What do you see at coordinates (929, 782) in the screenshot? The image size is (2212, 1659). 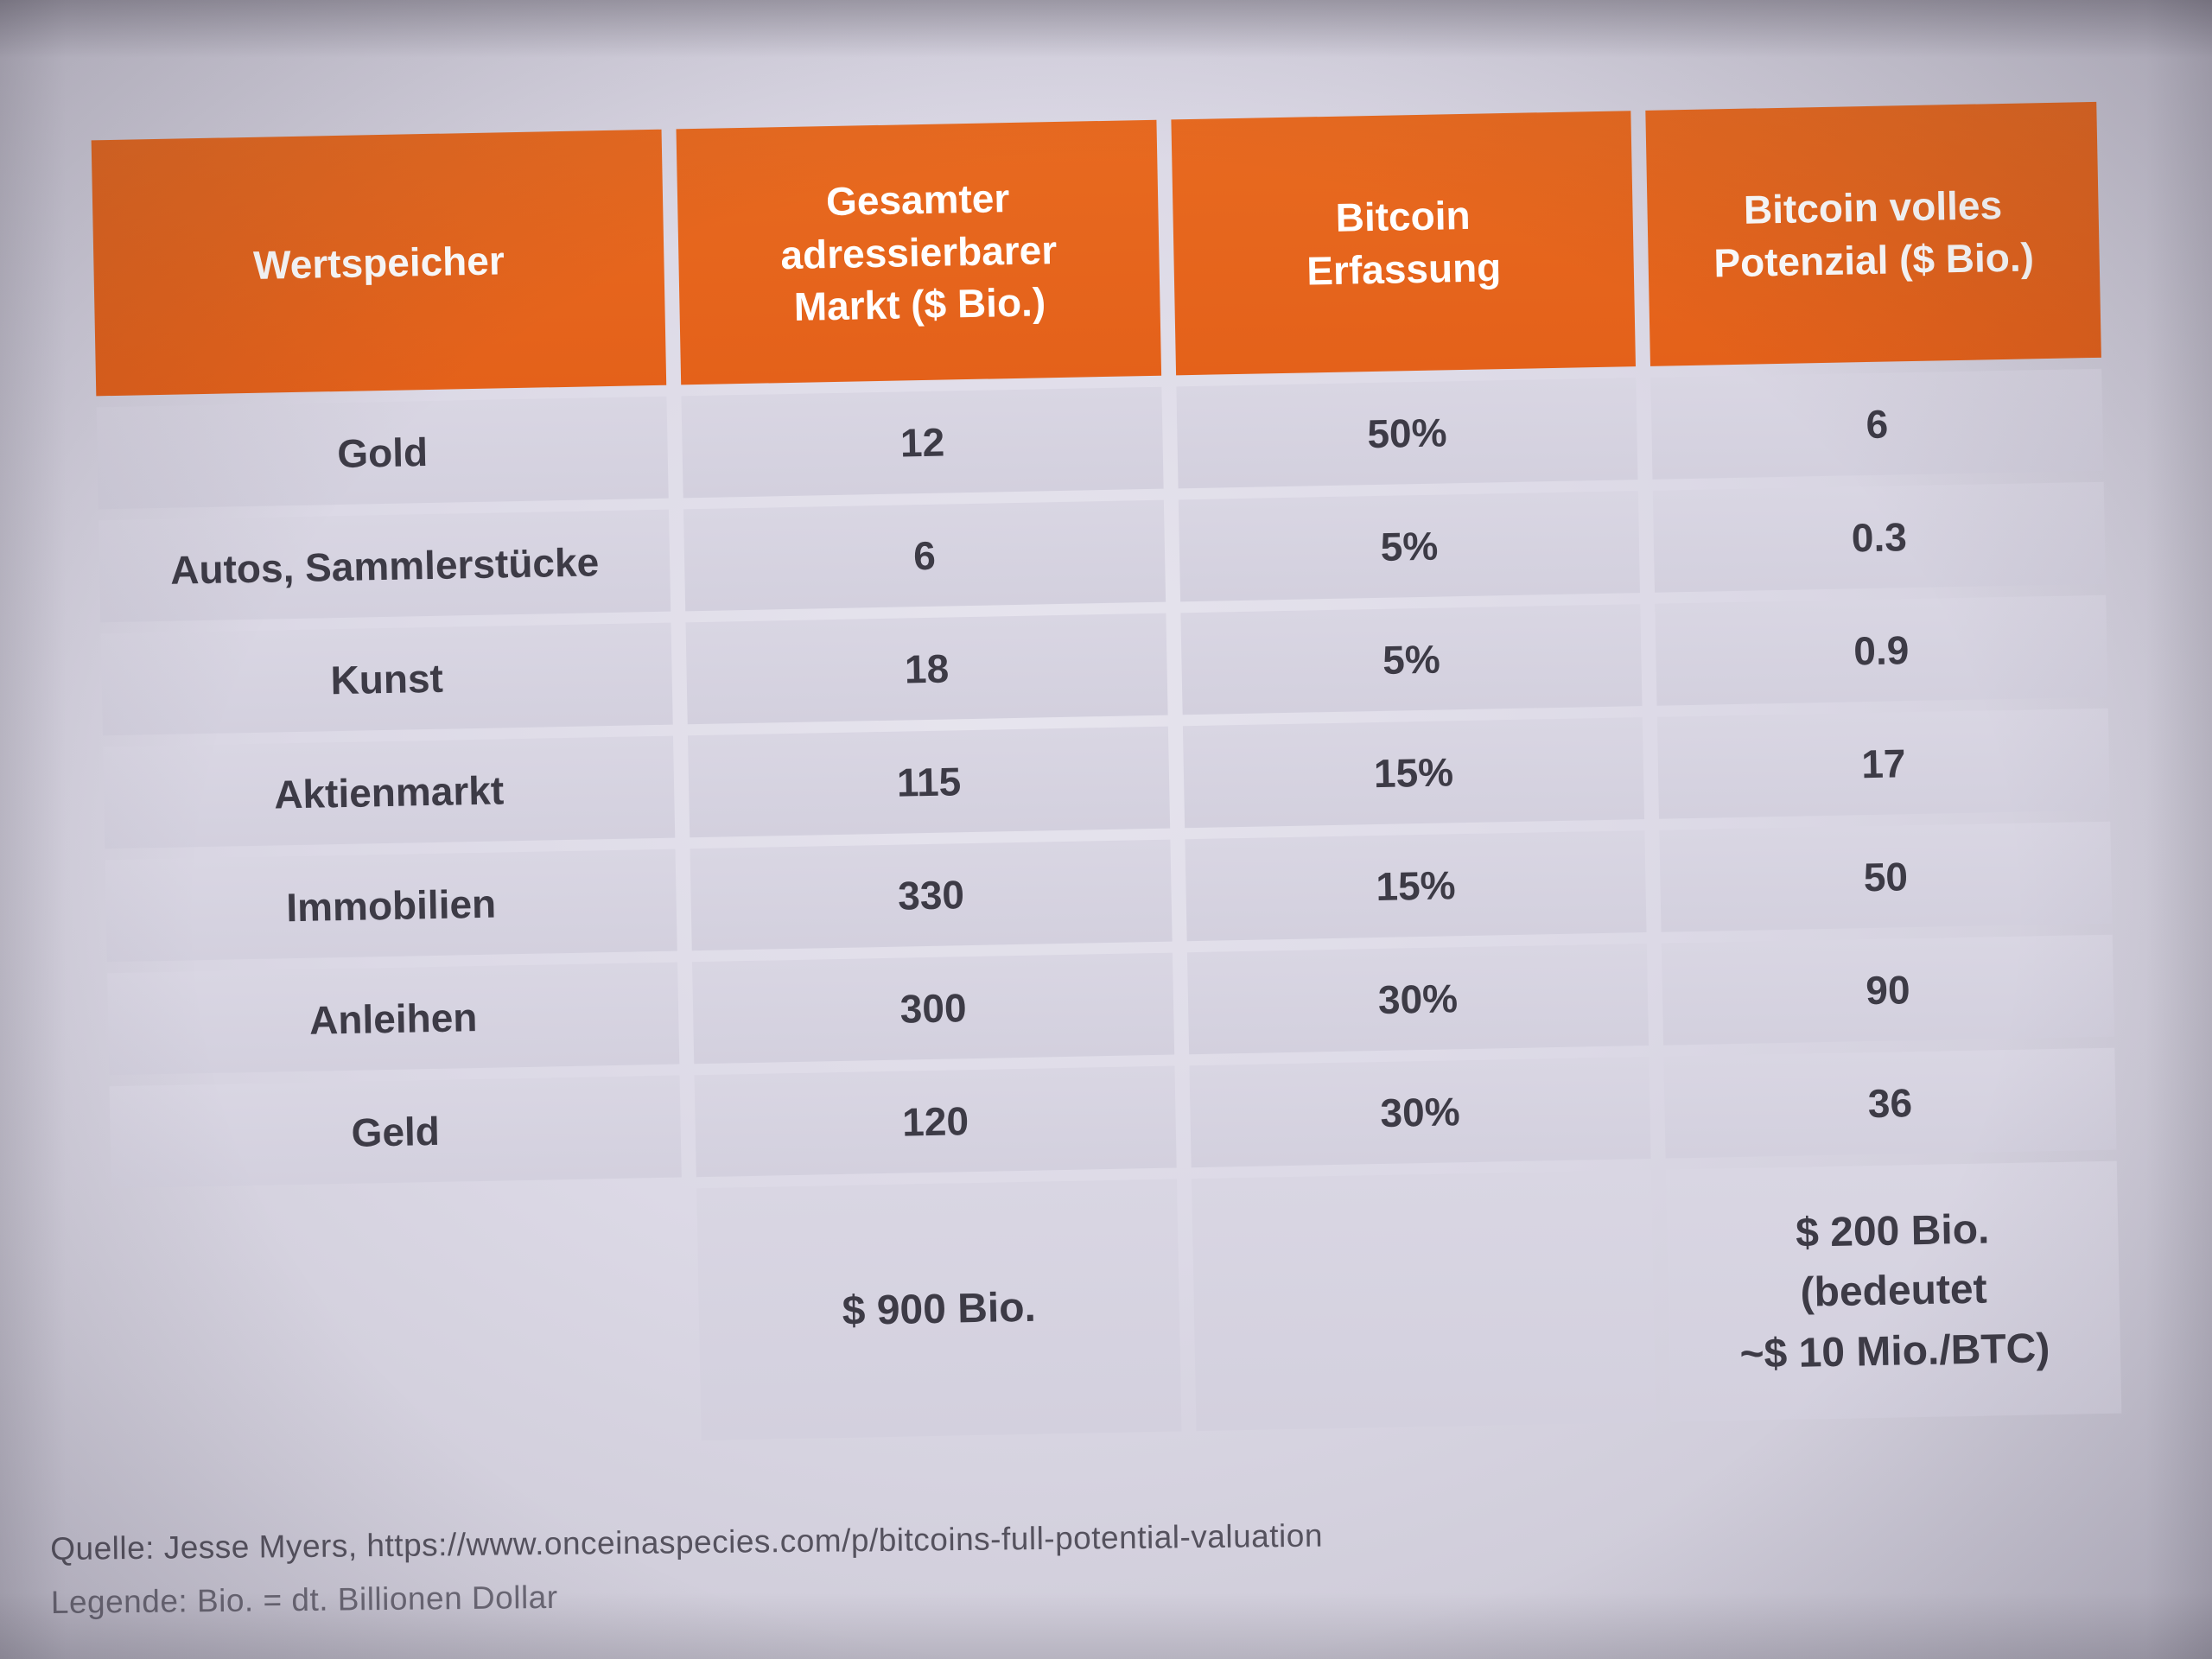 I see `row-value-market: 115` at bounding box center [929, 782].